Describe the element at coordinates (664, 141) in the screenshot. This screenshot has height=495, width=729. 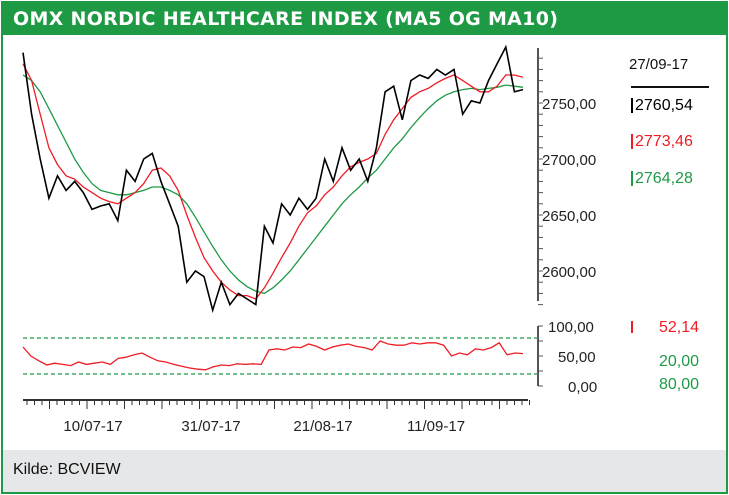
I see `legend-value-ma5: 2773,46` at that location.